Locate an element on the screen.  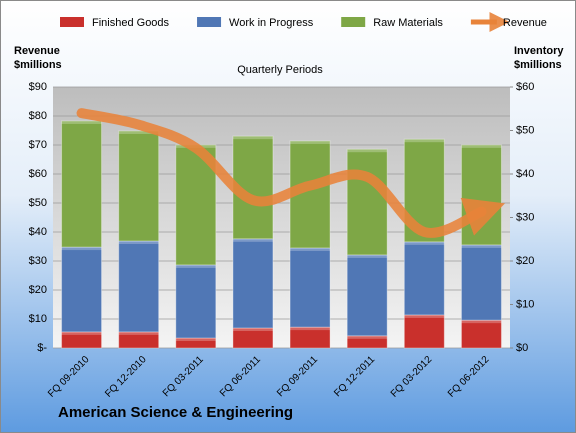
y-tick-label: $90 is located at coordinates (38, 87).